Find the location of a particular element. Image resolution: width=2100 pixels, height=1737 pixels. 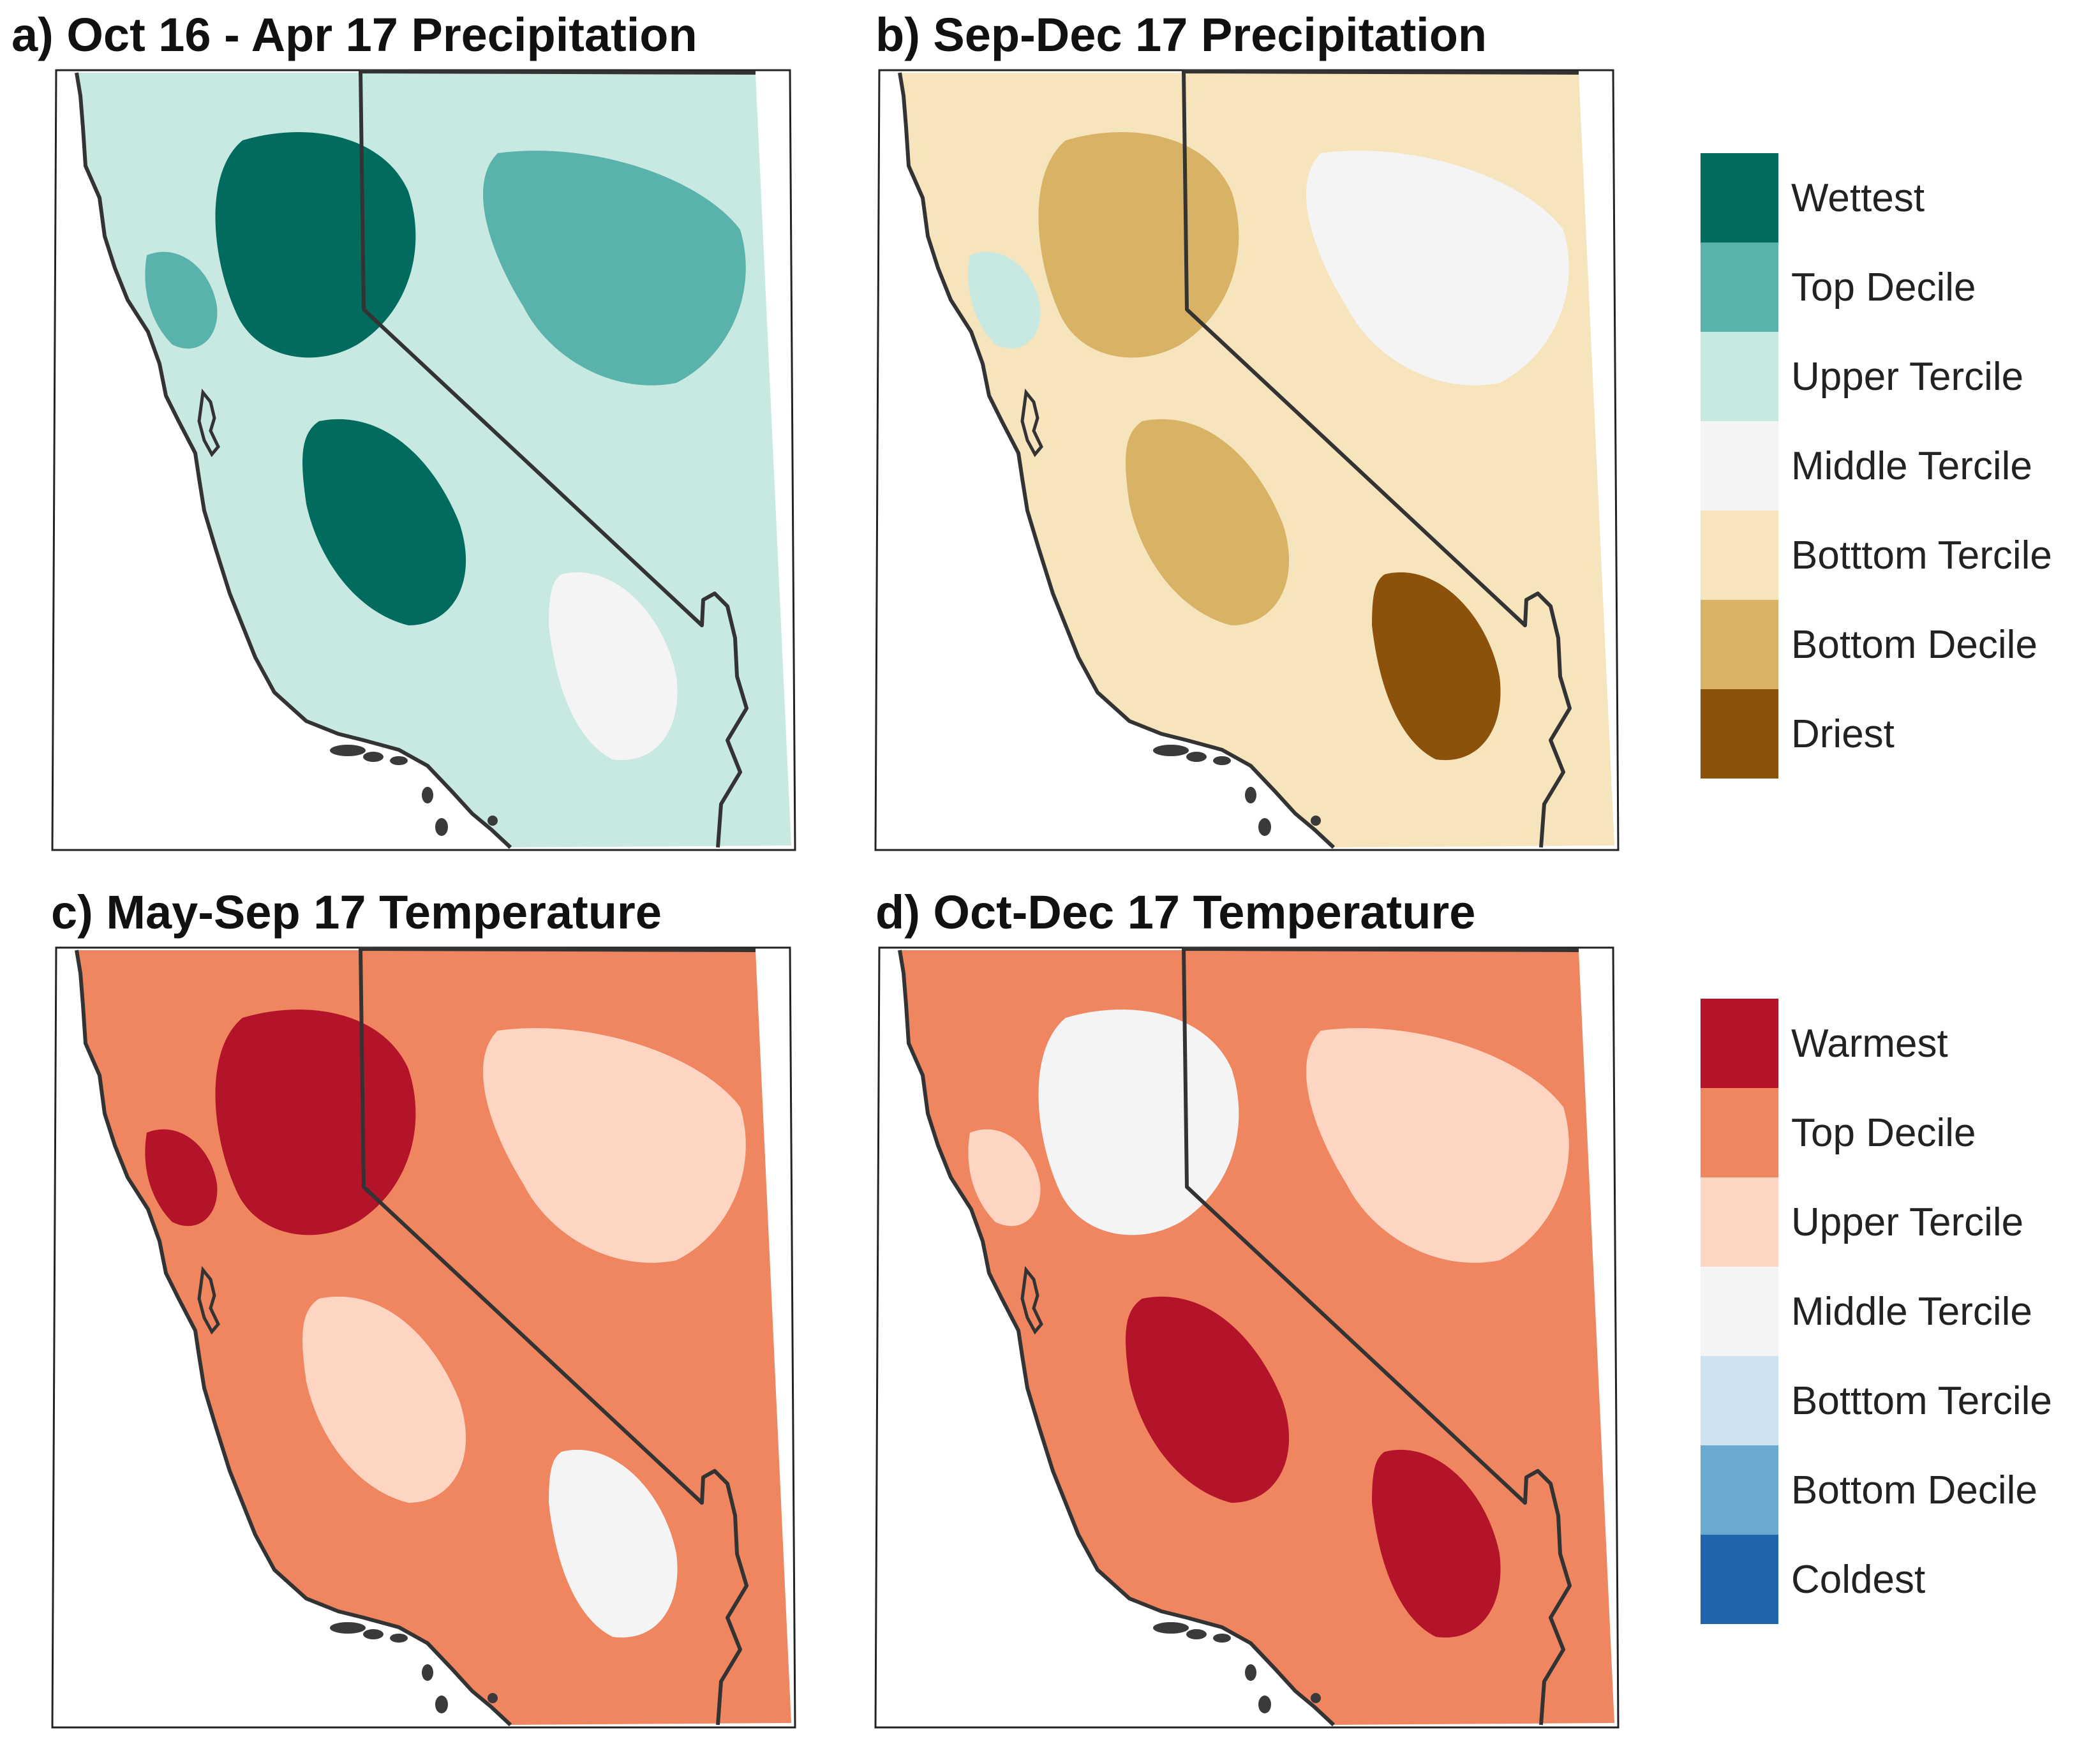

legend-label: Warmest is located at coordinates (1869, 1044).